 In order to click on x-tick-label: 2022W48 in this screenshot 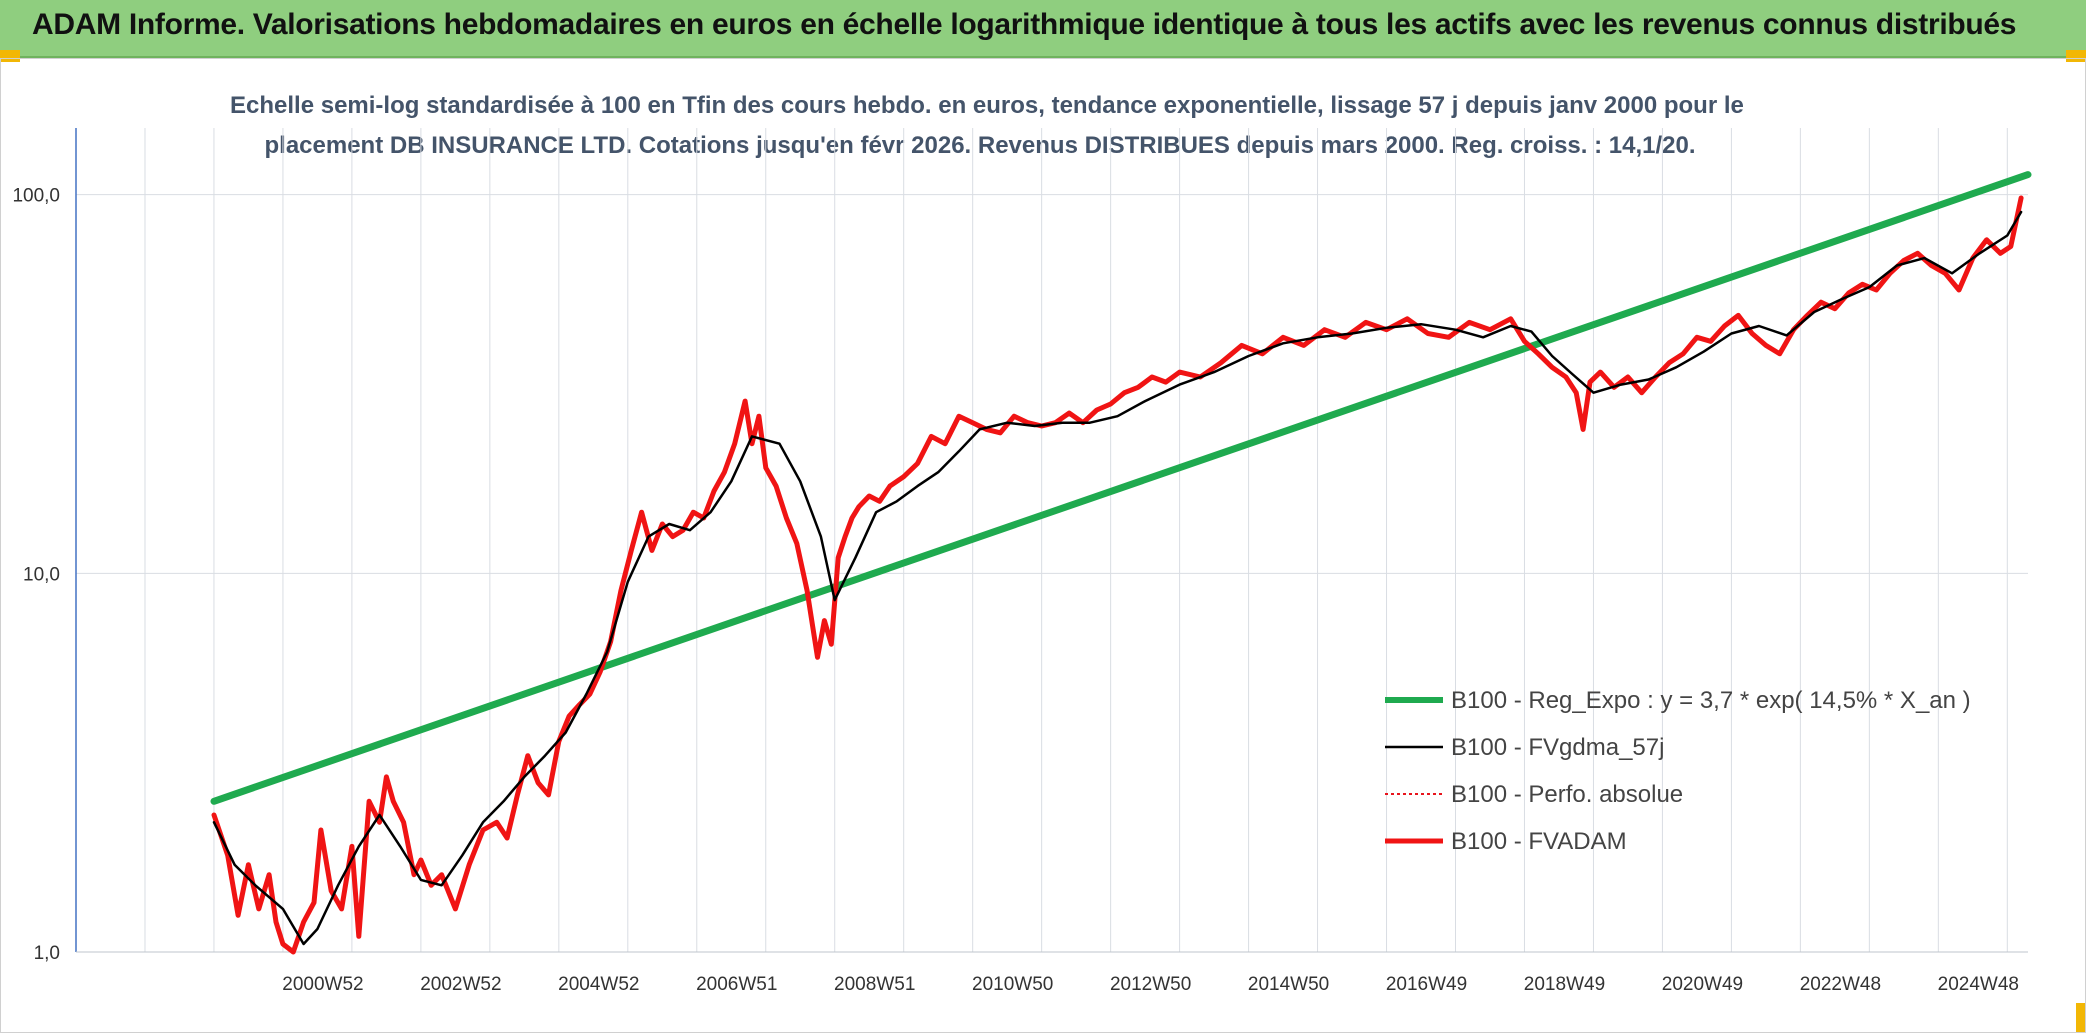, I will do `click(1840, 984)`.